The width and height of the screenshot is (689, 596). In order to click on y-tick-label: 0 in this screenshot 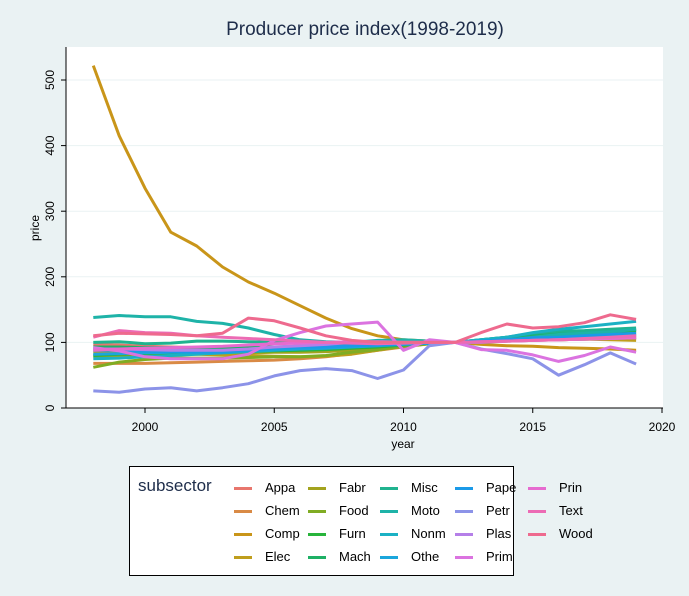, I will do `click(50, 407)`.